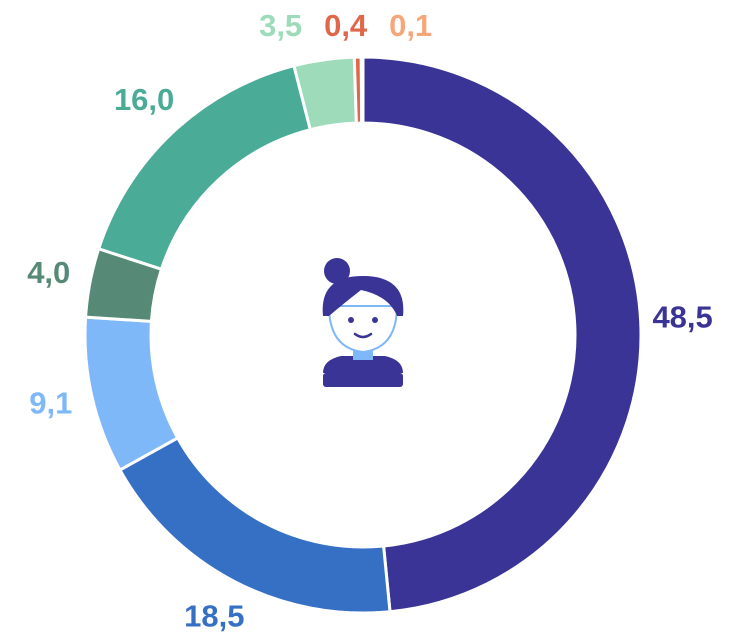  Describe the element at coordinates (144, 99) in the screenshot. I see `data-label: 16,0` at that location.